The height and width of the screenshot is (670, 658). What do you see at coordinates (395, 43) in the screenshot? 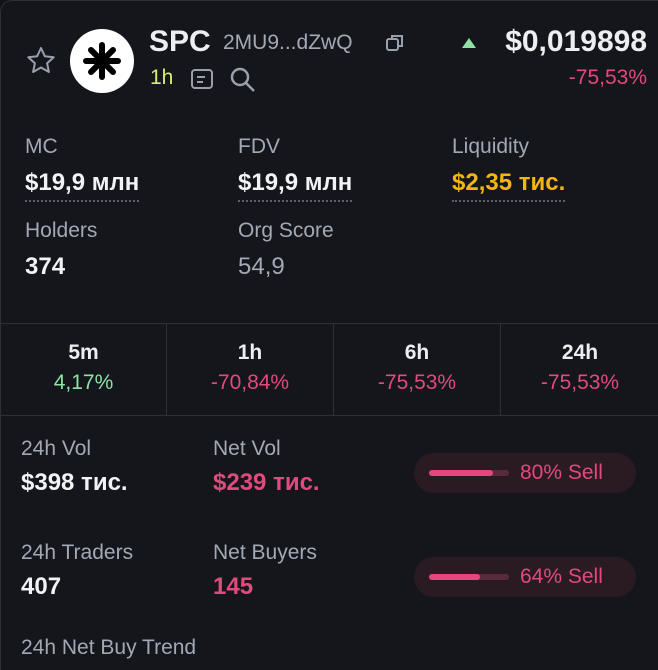
I see `copy-icon` at bounding box center [395, 43].